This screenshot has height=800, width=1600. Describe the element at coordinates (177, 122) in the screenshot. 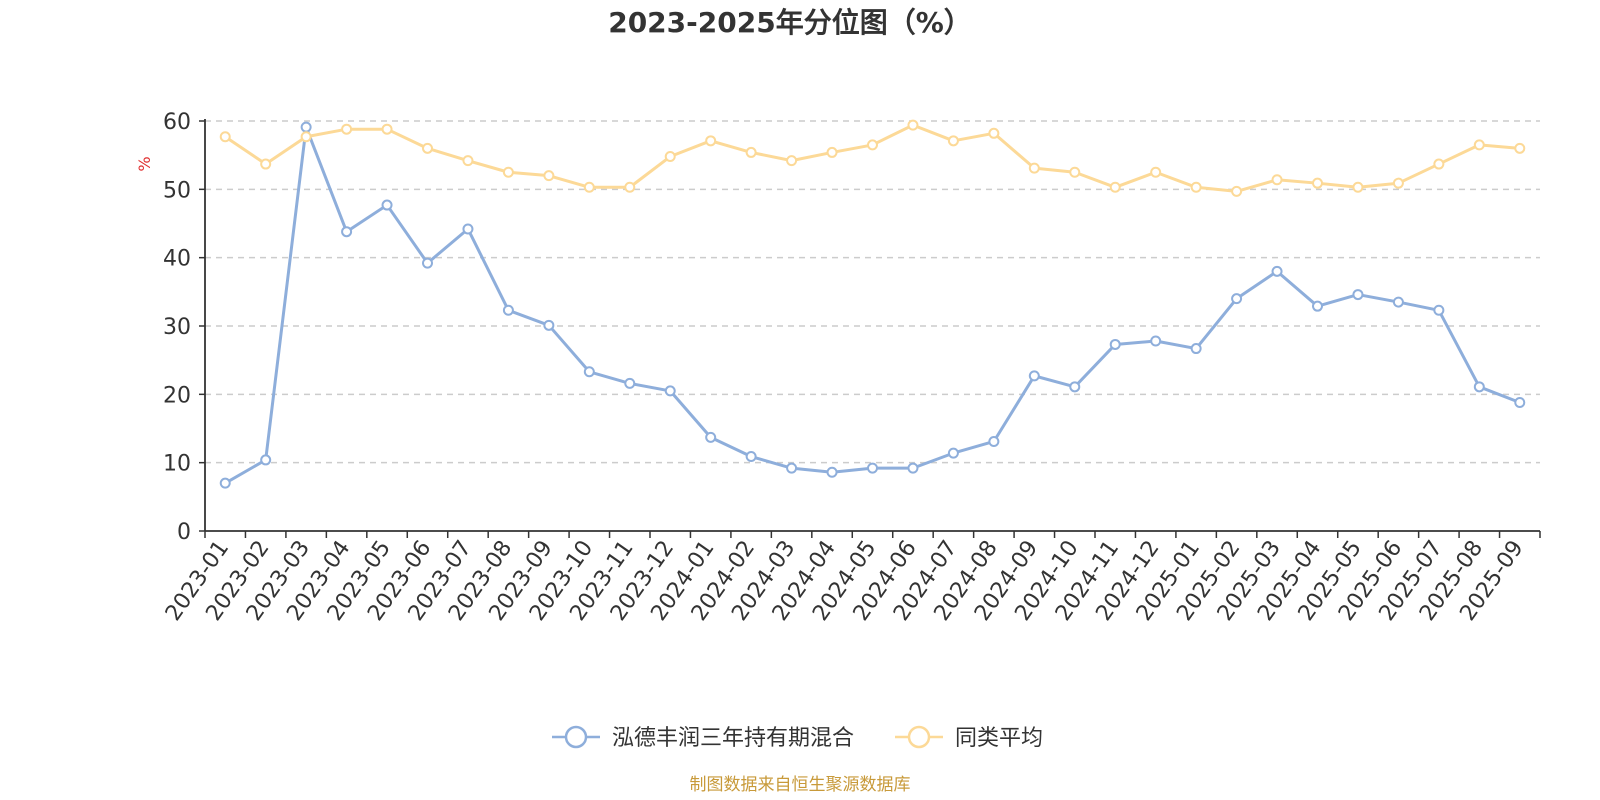

I see `y-tick-label: 60` at that location.